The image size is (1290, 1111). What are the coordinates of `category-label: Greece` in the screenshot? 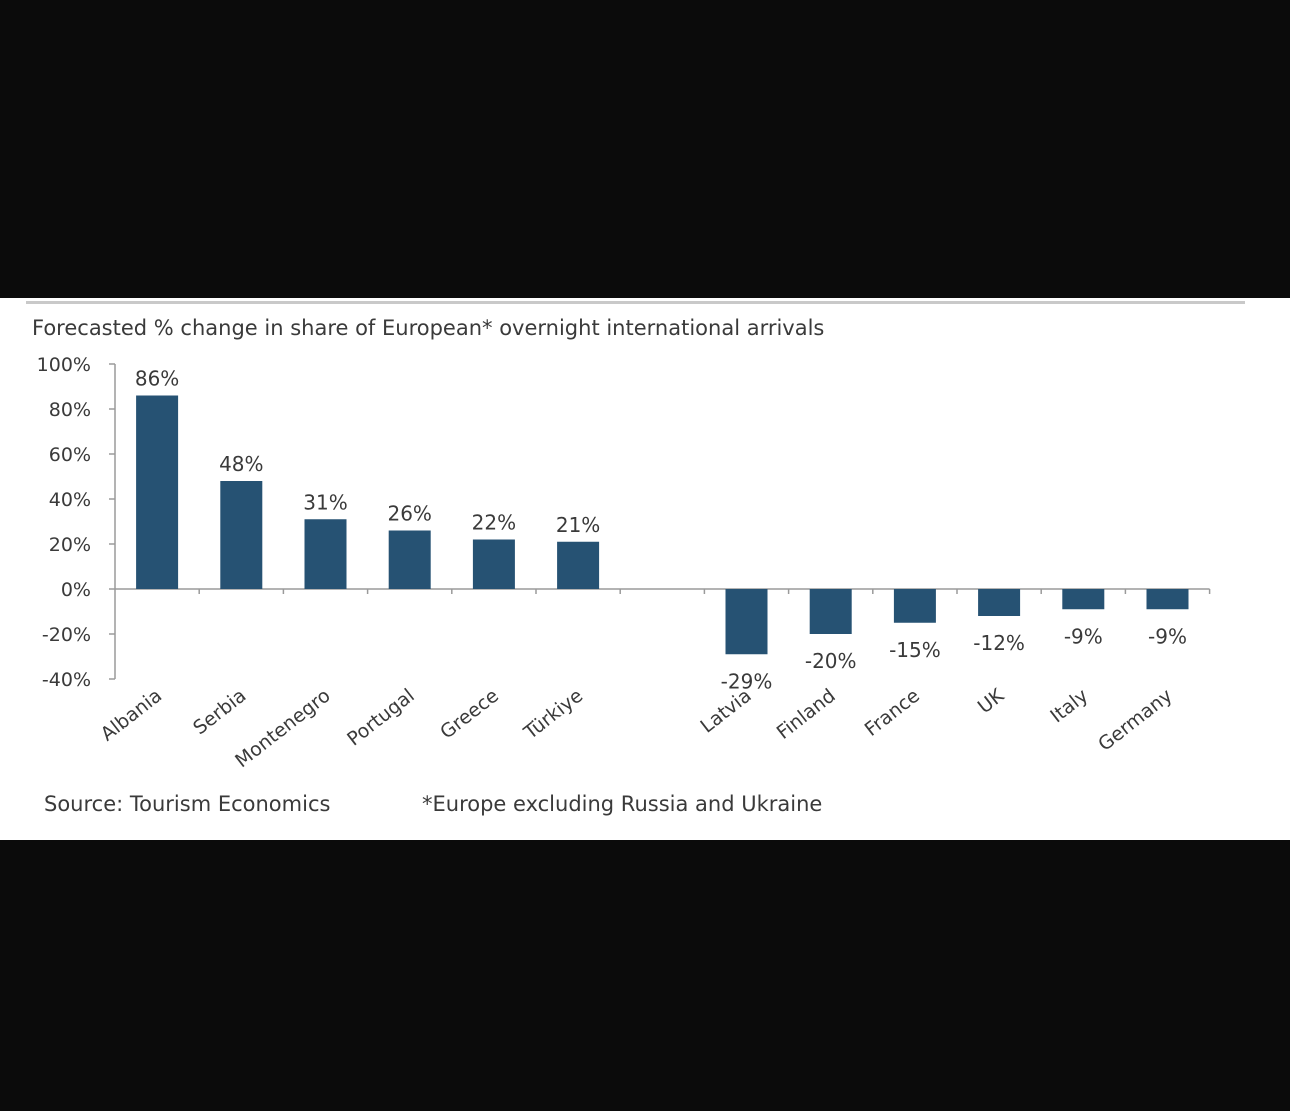 It's located at (469, 714).